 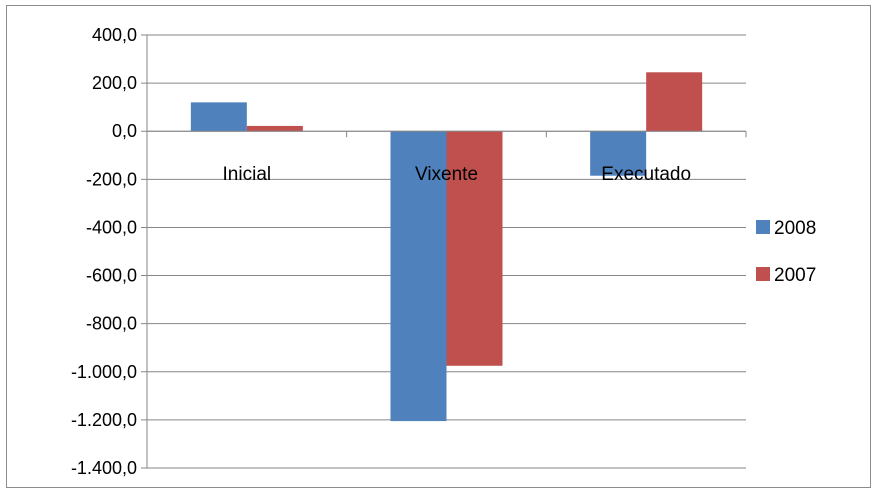 What do you see at coordinates (218, 117) in the screenshot?
I see `bar-2008-inicial` at bounding box center [218, 117].